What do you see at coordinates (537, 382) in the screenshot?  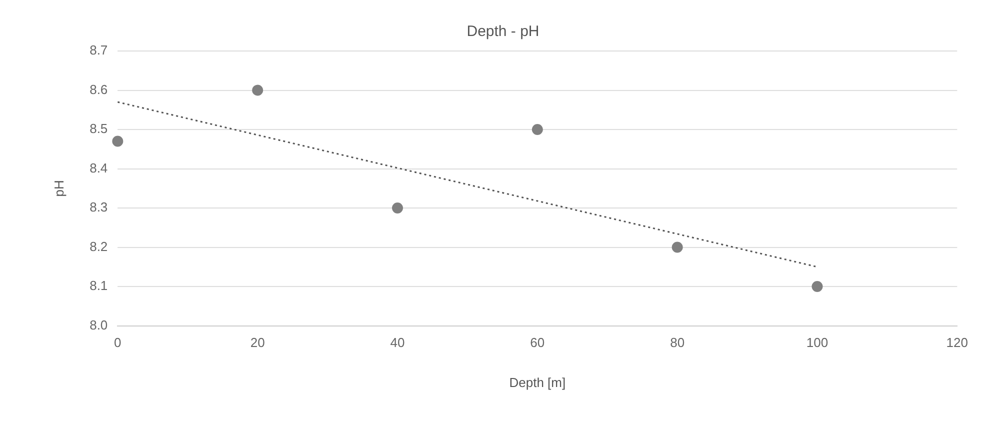 I see `x-axis-title: Depth [m]` at bounding box center [537, 382].